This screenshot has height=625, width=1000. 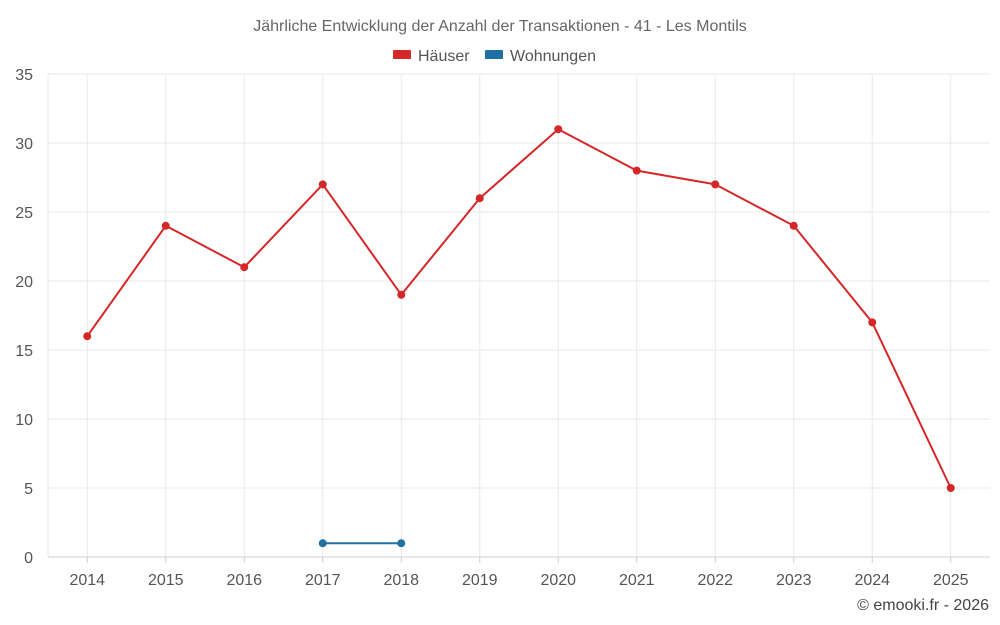 I want to click on data-point-haeuser-2015, so click(x=165, y=225).